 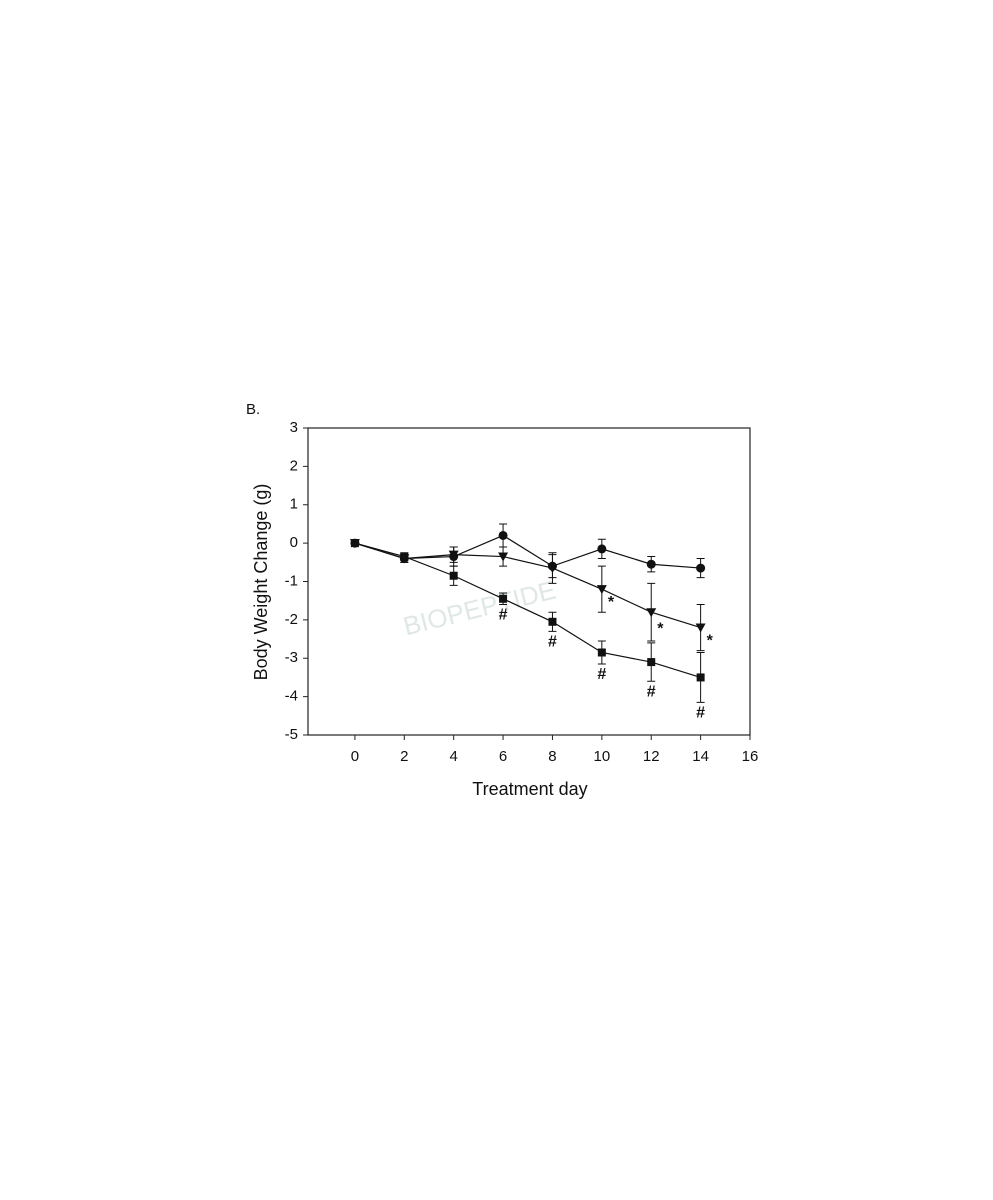 What do you see at coordinates (503, 756) in the screenshot?
I see `x-tick-label: 6` at bounding box center [503, 756].